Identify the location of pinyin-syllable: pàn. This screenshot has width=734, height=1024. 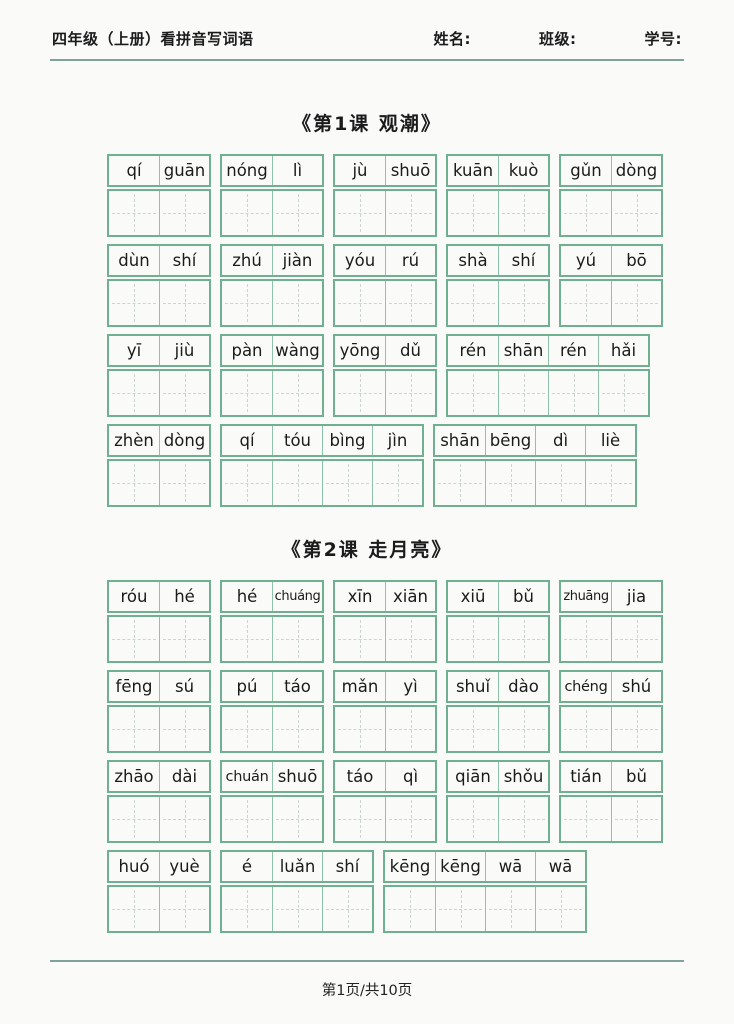
(247, 350).